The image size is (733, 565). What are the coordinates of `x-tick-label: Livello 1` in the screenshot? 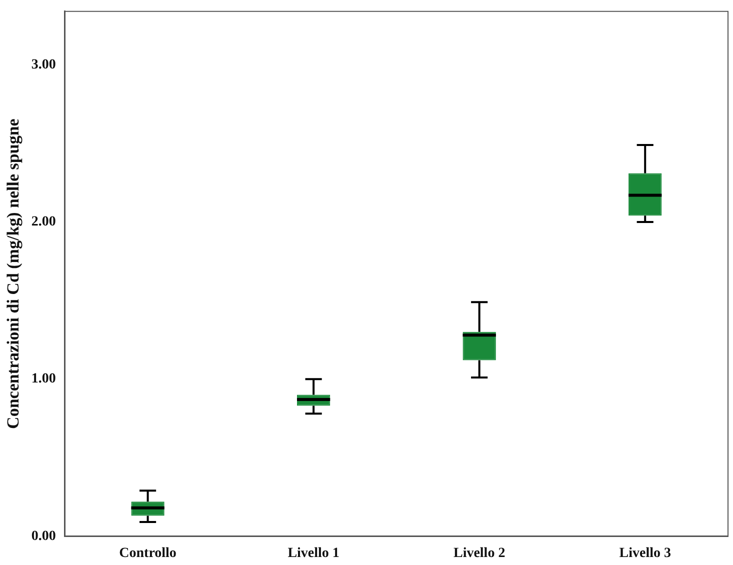 It's located at (314, 554).